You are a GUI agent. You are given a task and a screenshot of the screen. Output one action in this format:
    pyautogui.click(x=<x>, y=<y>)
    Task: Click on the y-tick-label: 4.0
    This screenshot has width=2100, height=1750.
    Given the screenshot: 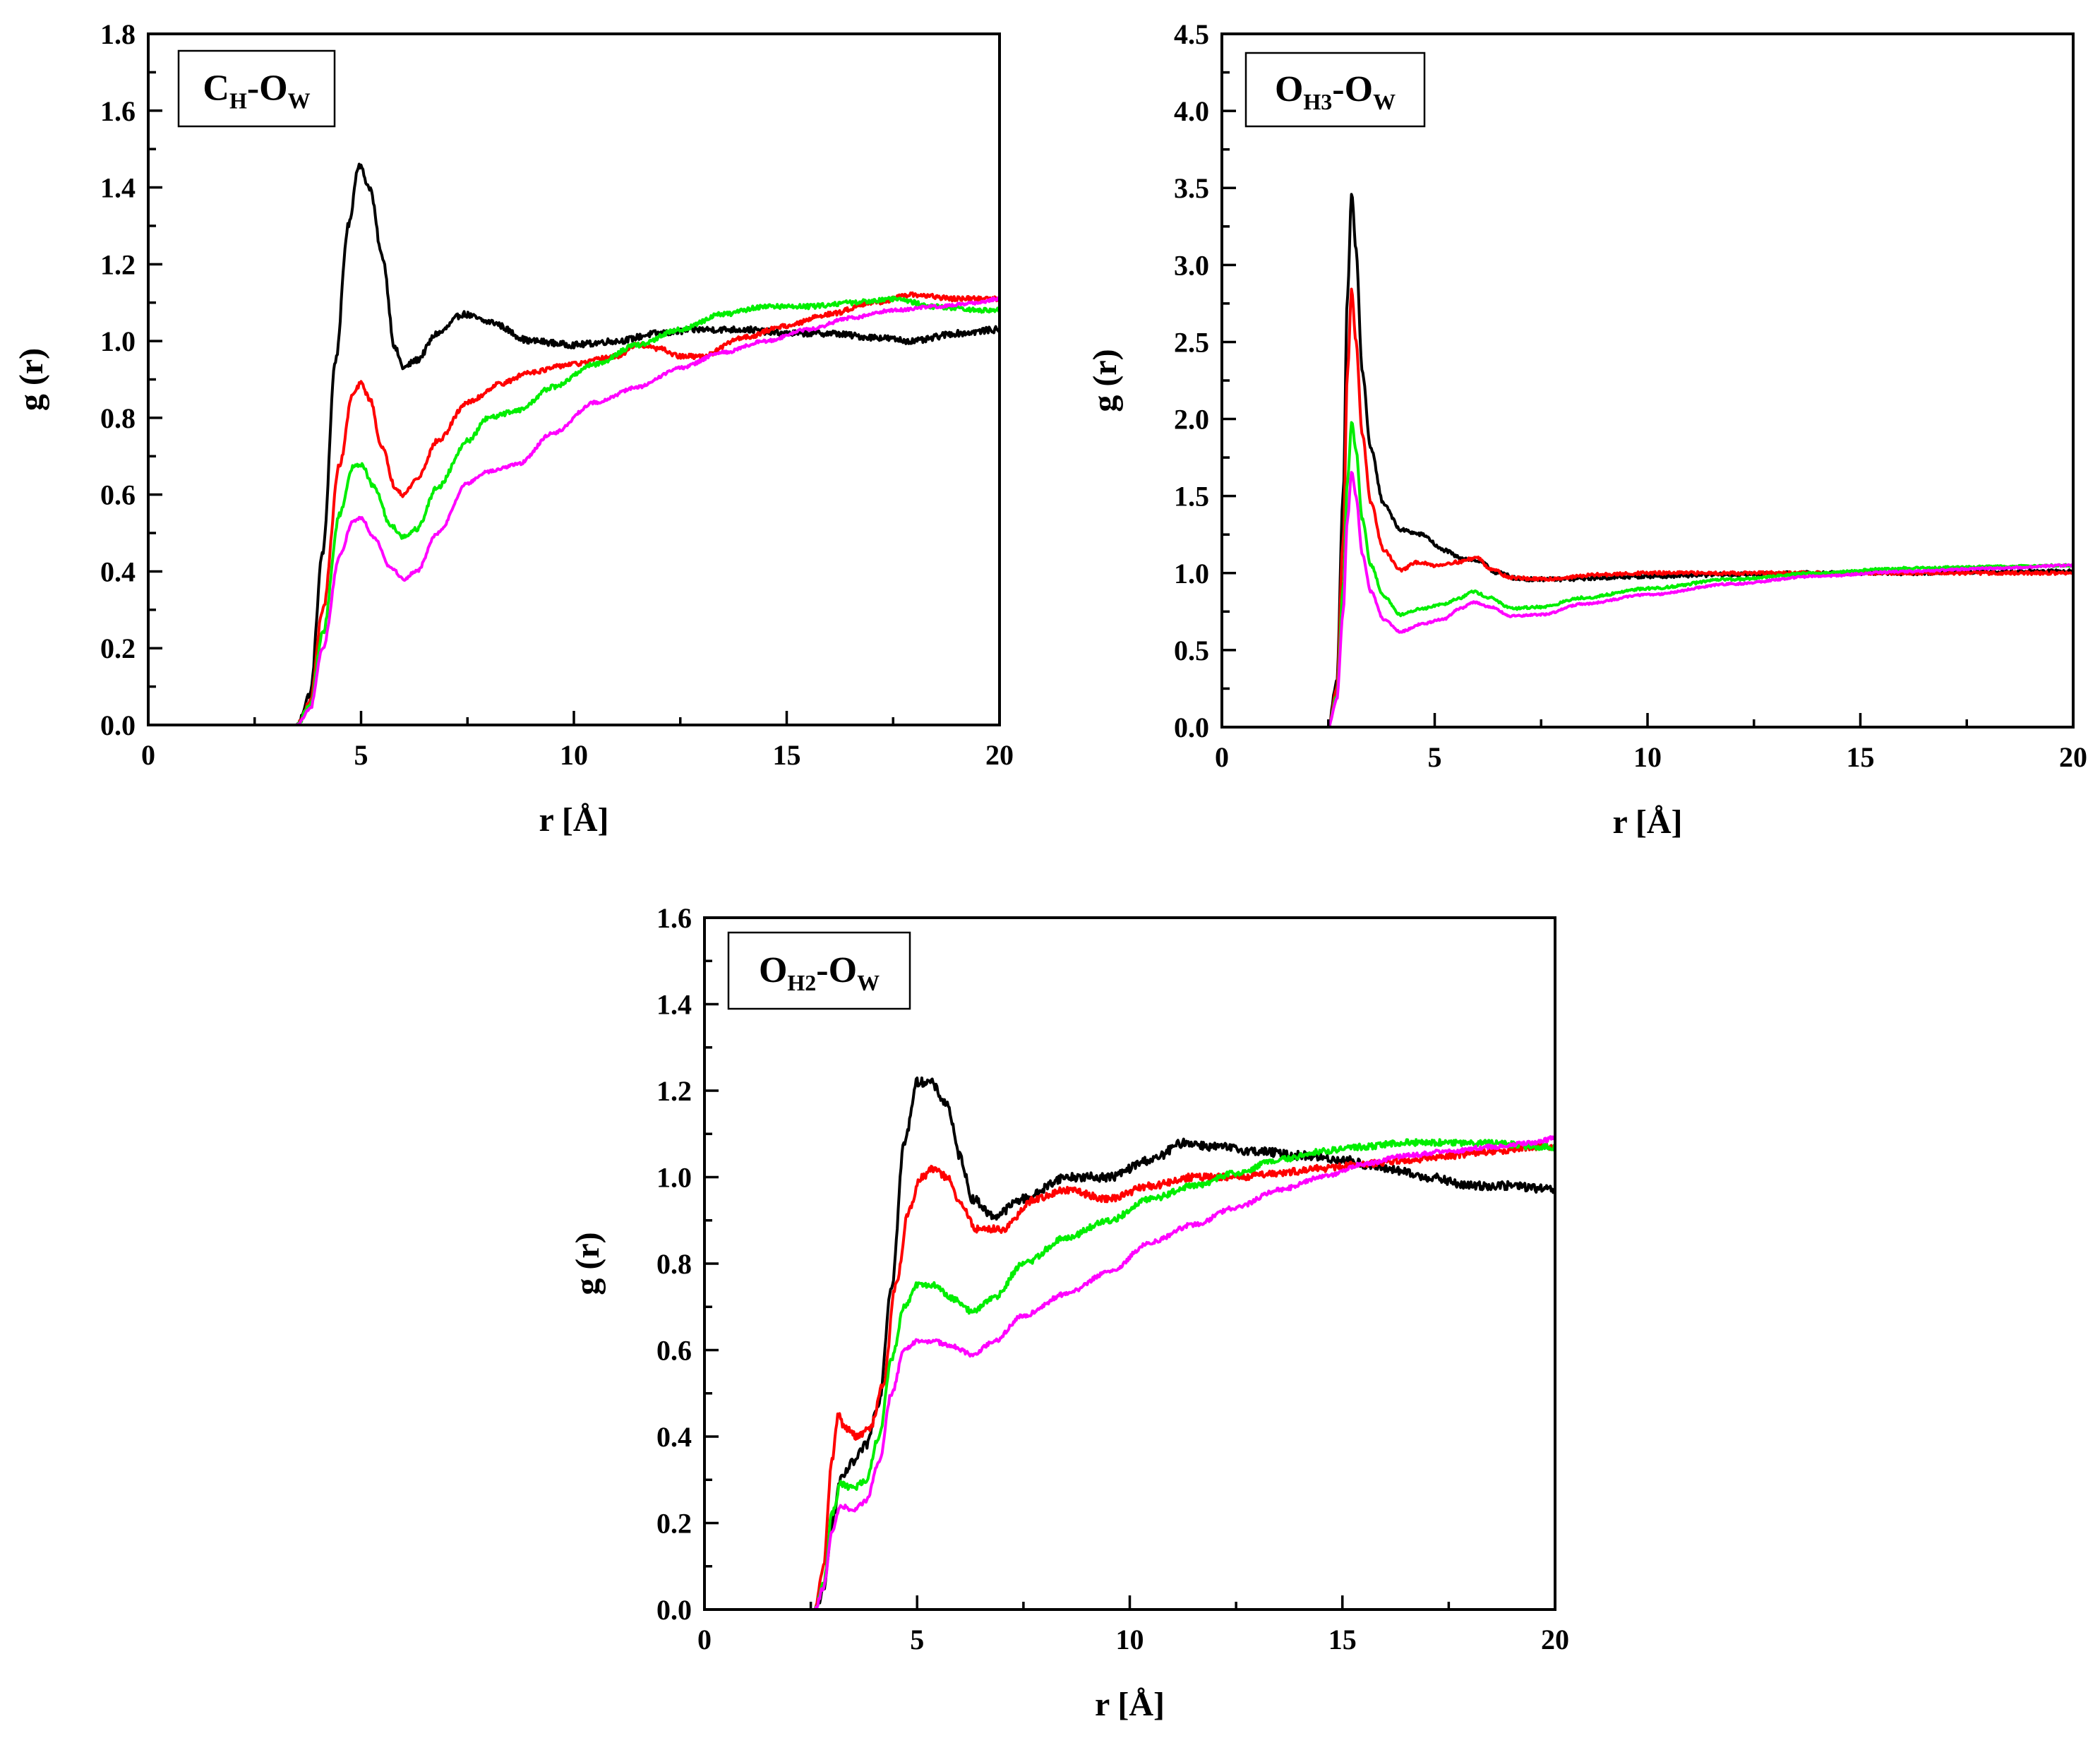 What is the action you would take?
    pyautogui.click(x=1192, y=111)
    